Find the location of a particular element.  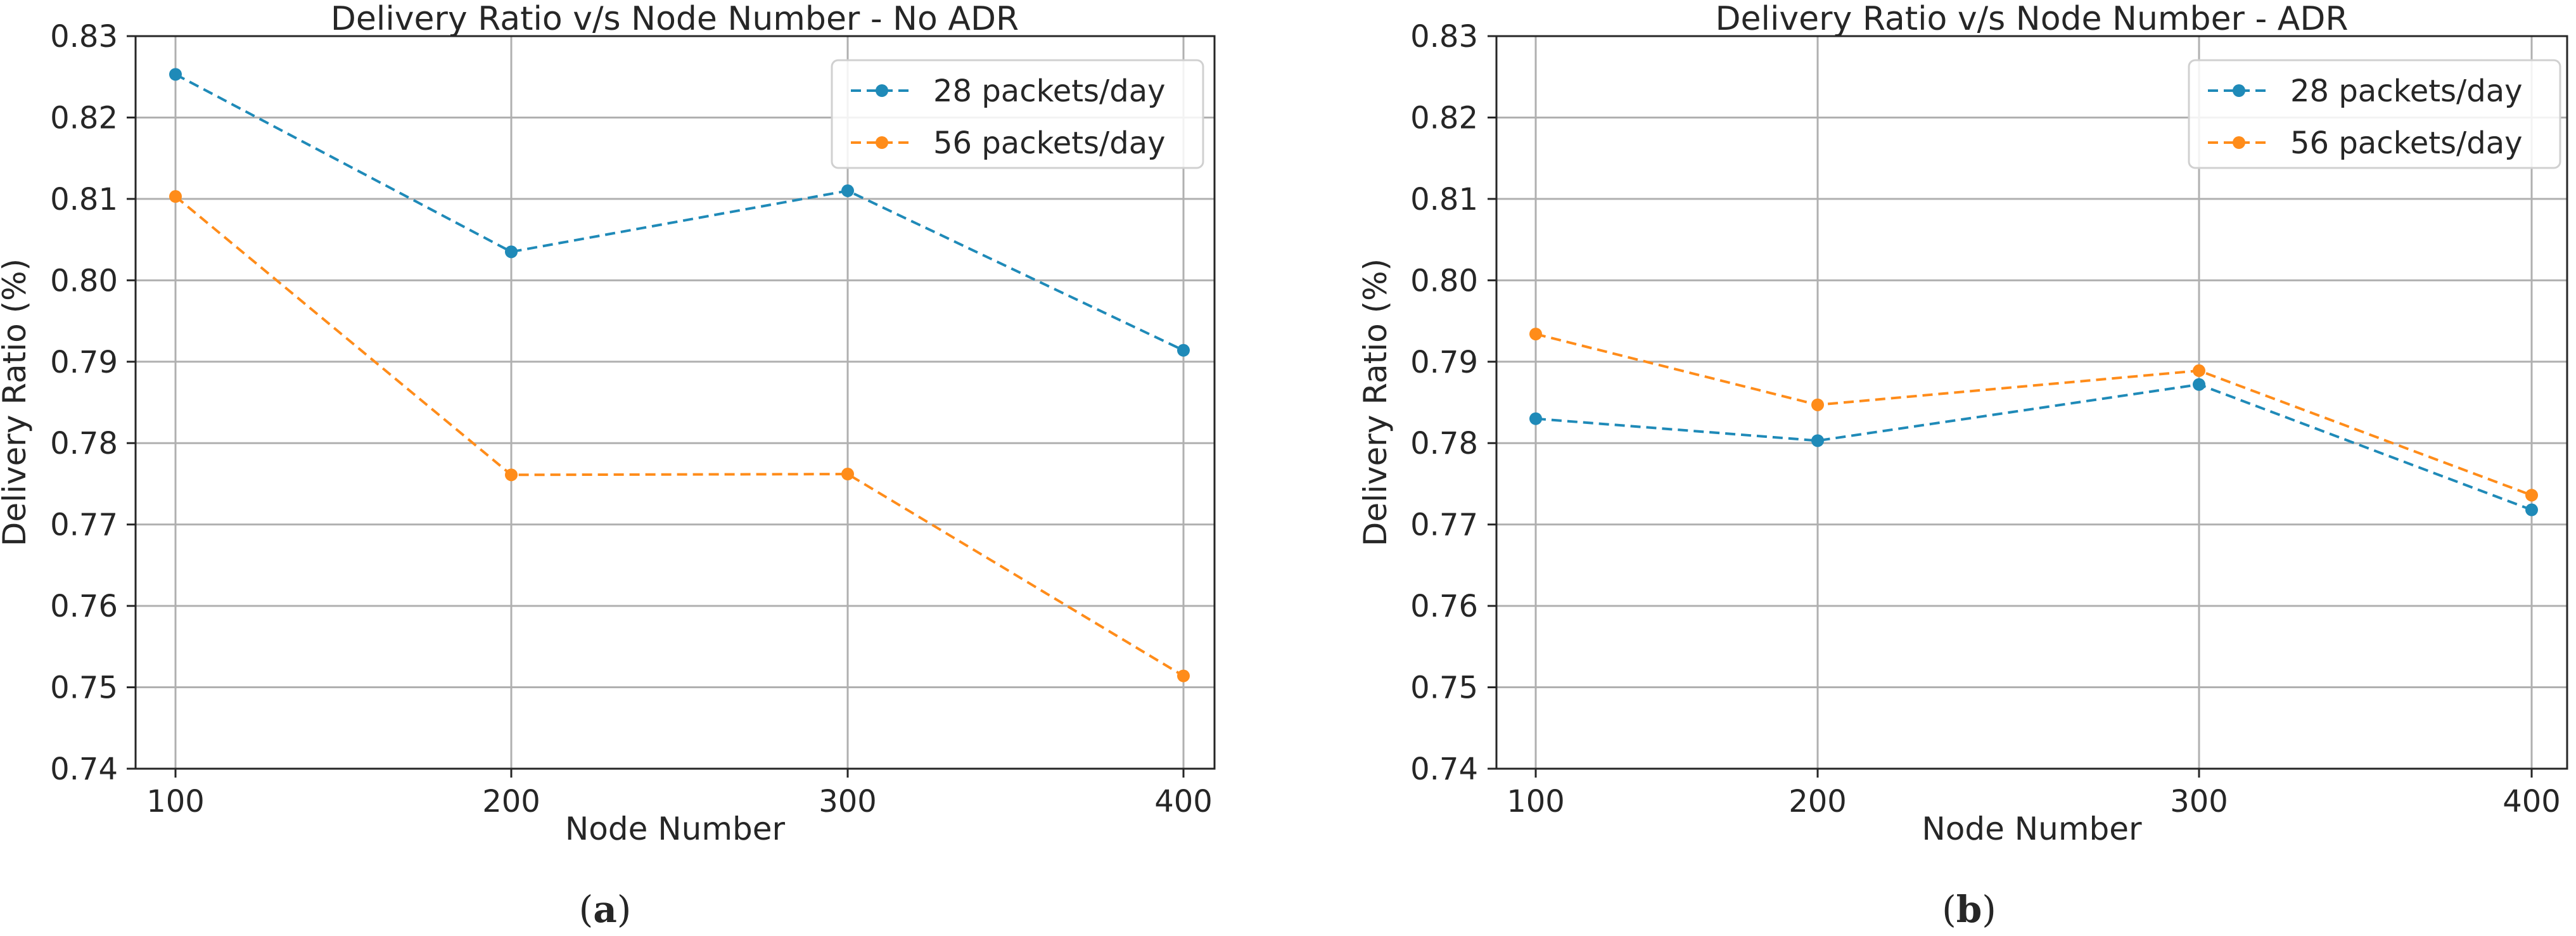

panel-label-letter: a is located at coordinates (605, 909).